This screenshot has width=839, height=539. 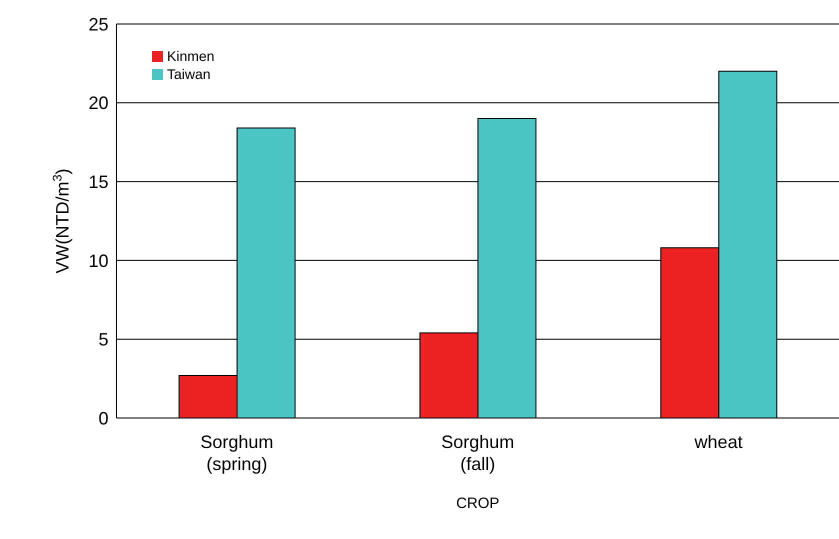 I want to click on legend-label: Kinmen, so click(x=190, y=56).